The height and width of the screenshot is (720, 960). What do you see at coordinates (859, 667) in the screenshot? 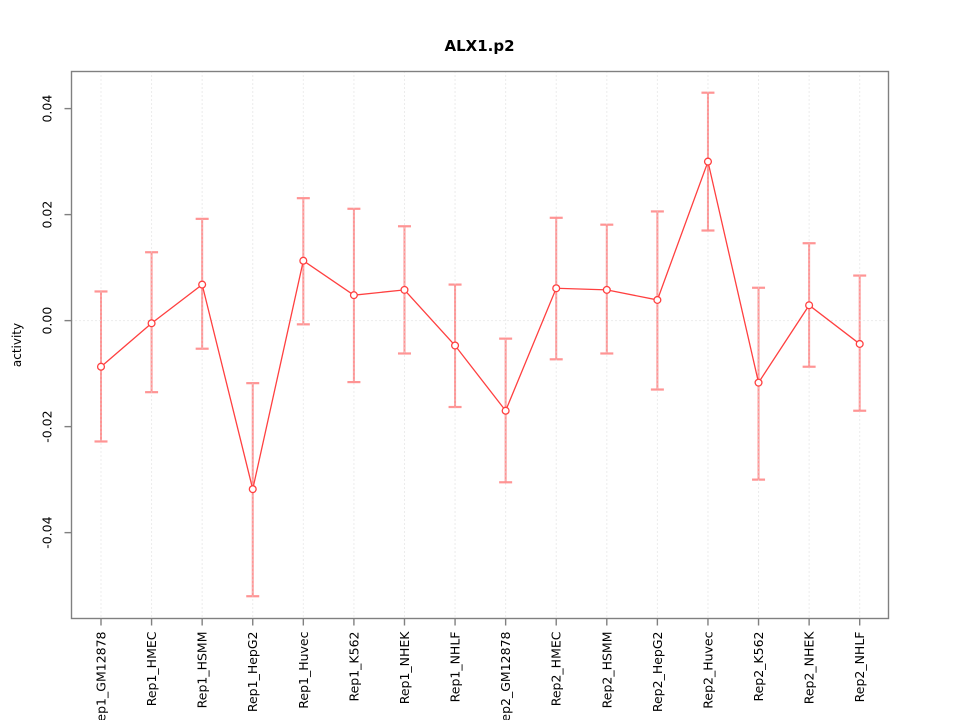
I see `x-tick-label: Rep2_NHLF` at bounding box center [859, 667].